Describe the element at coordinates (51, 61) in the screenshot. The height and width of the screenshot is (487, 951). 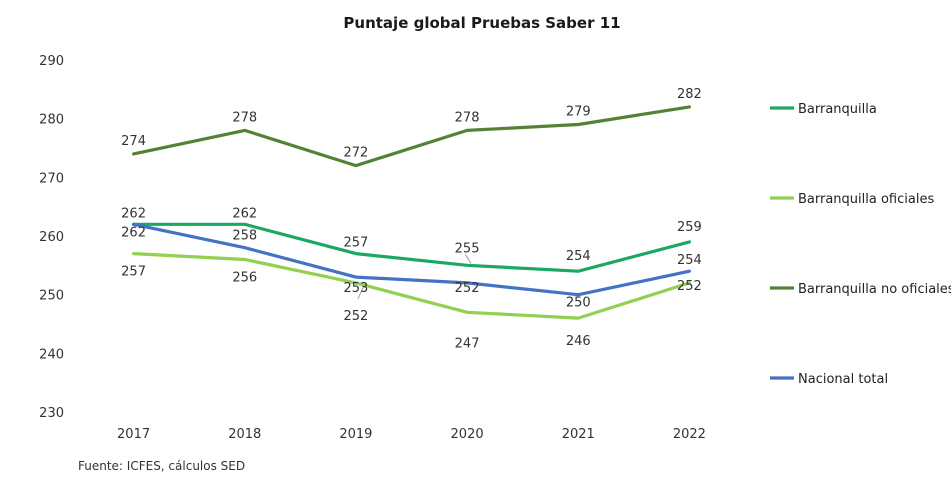
I see `y-tick-label: 290` at that location.